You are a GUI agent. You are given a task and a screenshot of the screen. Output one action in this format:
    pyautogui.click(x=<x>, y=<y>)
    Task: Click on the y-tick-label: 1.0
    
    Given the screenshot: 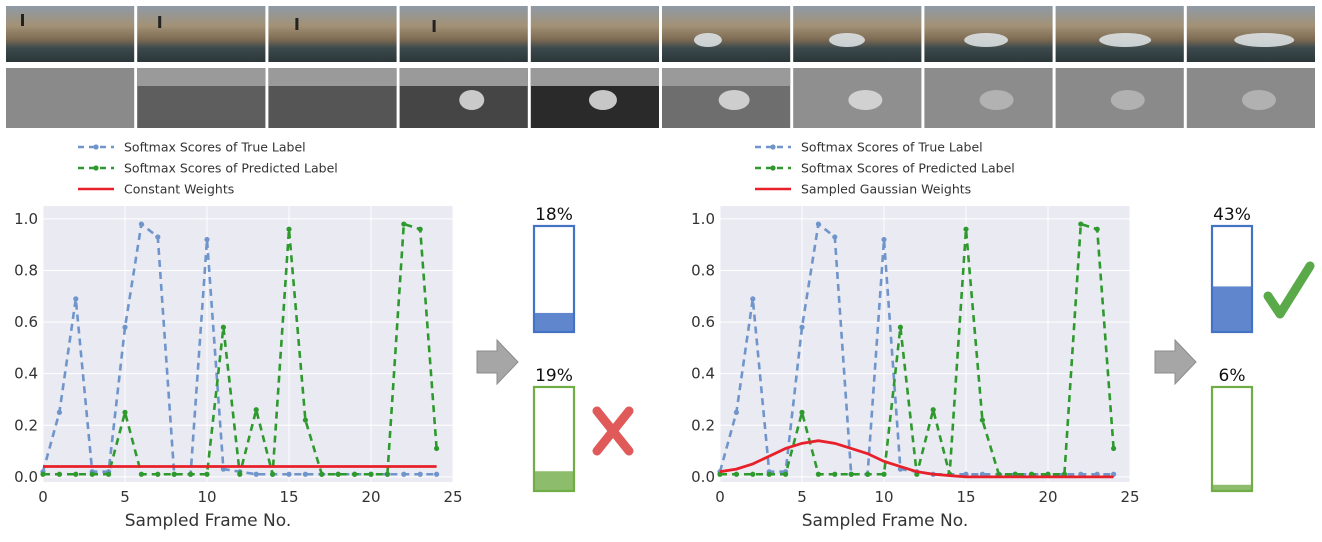 What is the action you would take?
    pyautogui.click(x=703, y=219)
    